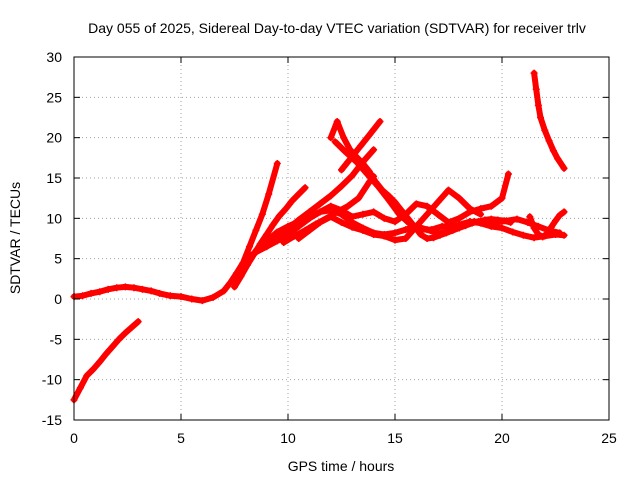  What do you see at coordinates (395, 438) in the screenshot?
I see `x-tick-label: 15` at bounding box center [395, 438].